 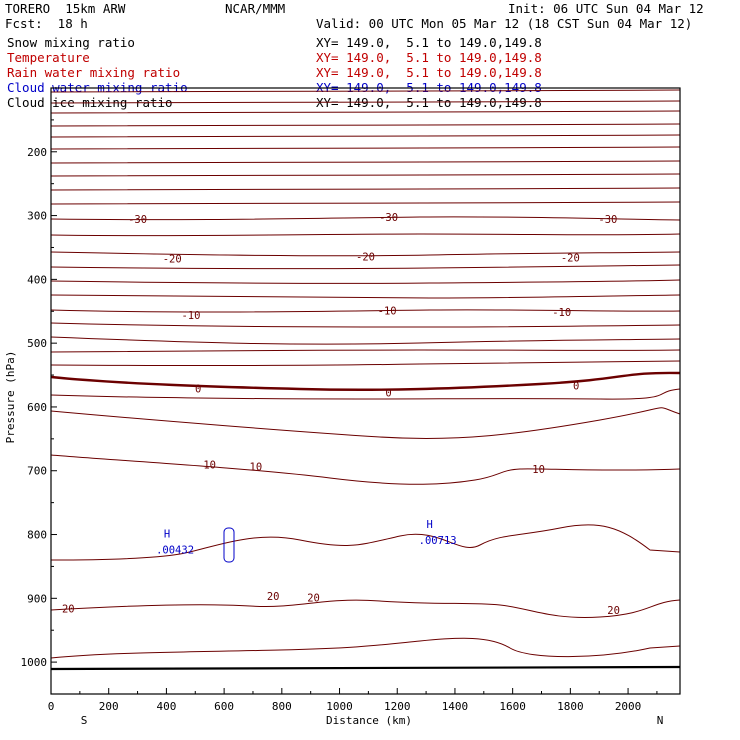 What do you see at coordinates (37, 471) in the screenshot?
I see `y-tick-label: 700` at bounding box center [37, 471].